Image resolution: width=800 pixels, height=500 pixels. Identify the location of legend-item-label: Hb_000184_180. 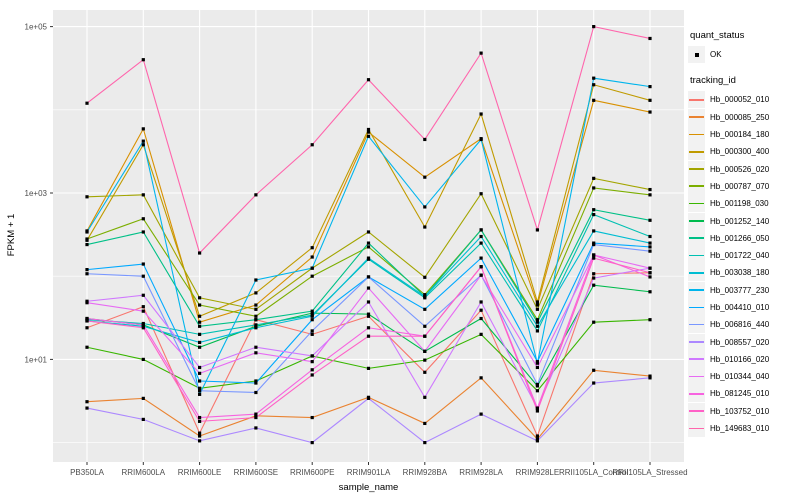
(740, 135).